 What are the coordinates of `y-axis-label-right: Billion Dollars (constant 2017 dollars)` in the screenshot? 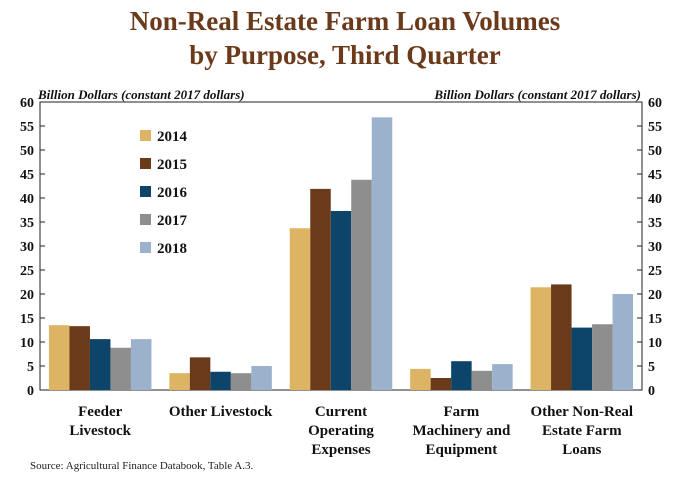 It's located at (537, 94).